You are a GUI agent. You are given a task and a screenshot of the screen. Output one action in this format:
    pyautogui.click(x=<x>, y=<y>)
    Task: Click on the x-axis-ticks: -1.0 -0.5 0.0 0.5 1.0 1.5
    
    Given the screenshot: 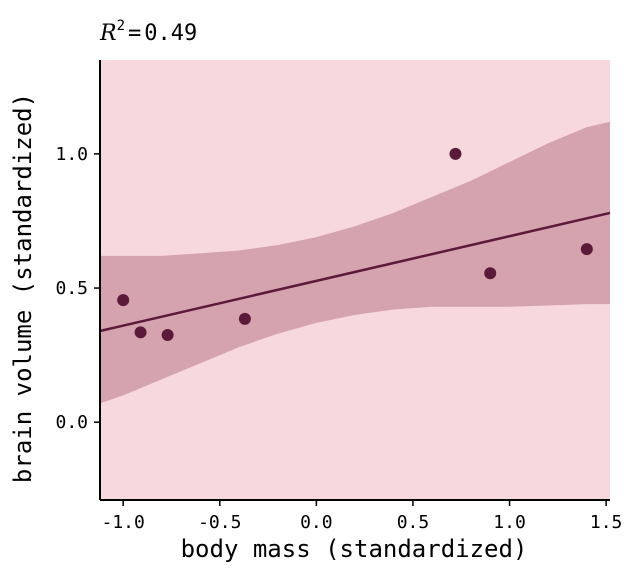 What is the action you would take?
    pyautogui.click(x=362, y=516)
    